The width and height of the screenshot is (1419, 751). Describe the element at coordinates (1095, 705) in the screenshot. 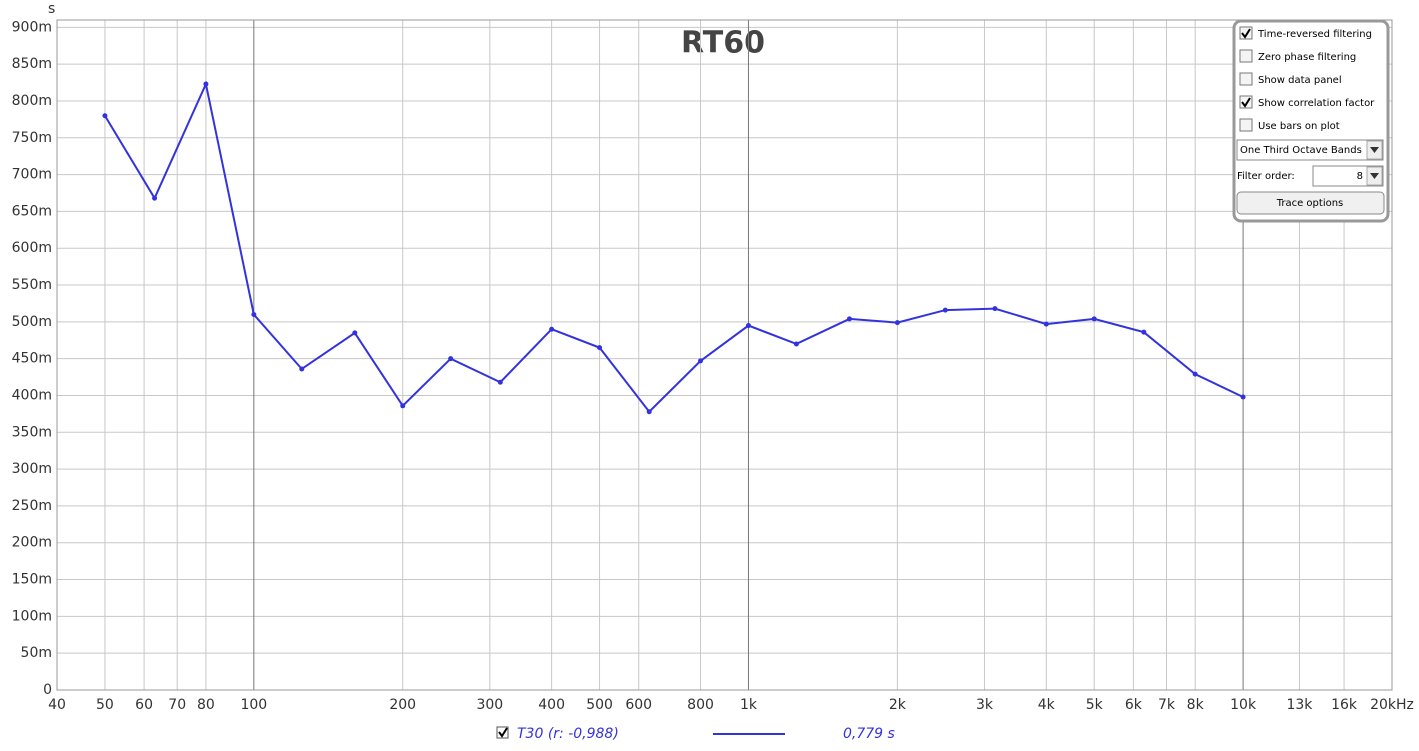

I see `x-tick-label: 5k` at that location.